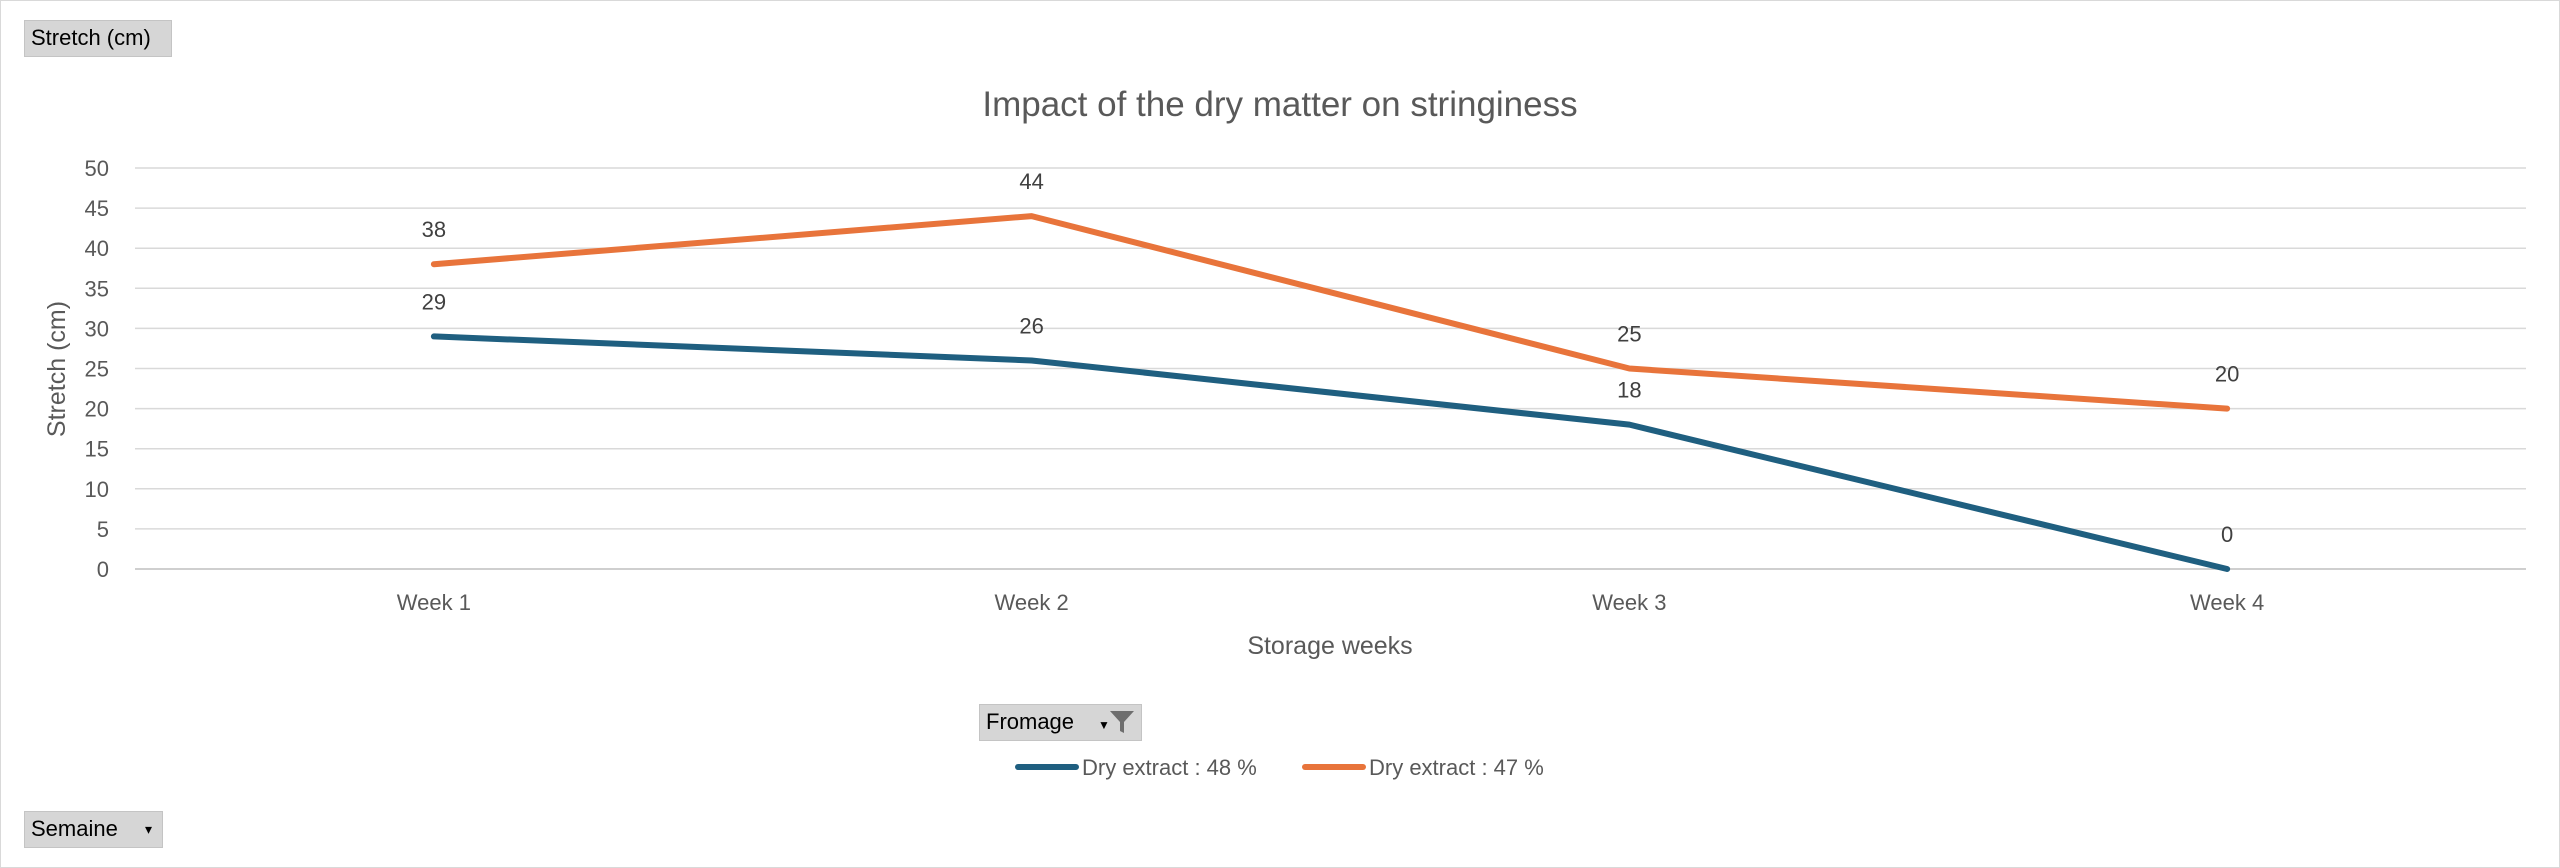 The height and width of the screenshot is (868, 2560). Describe the element at coordinates (97, 449) in the screenshot. I see `y-tick-label: 15` at that location.